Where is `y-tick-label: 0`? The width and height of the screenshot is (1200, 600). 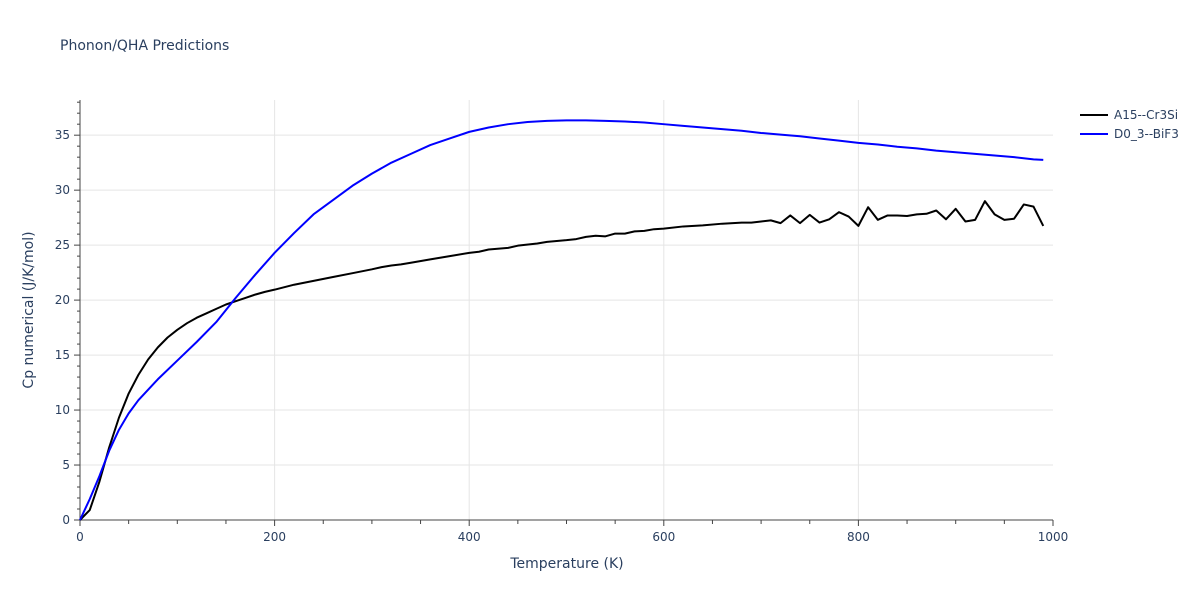
y-tick-label: 0 is located at coordinates (66, 520).